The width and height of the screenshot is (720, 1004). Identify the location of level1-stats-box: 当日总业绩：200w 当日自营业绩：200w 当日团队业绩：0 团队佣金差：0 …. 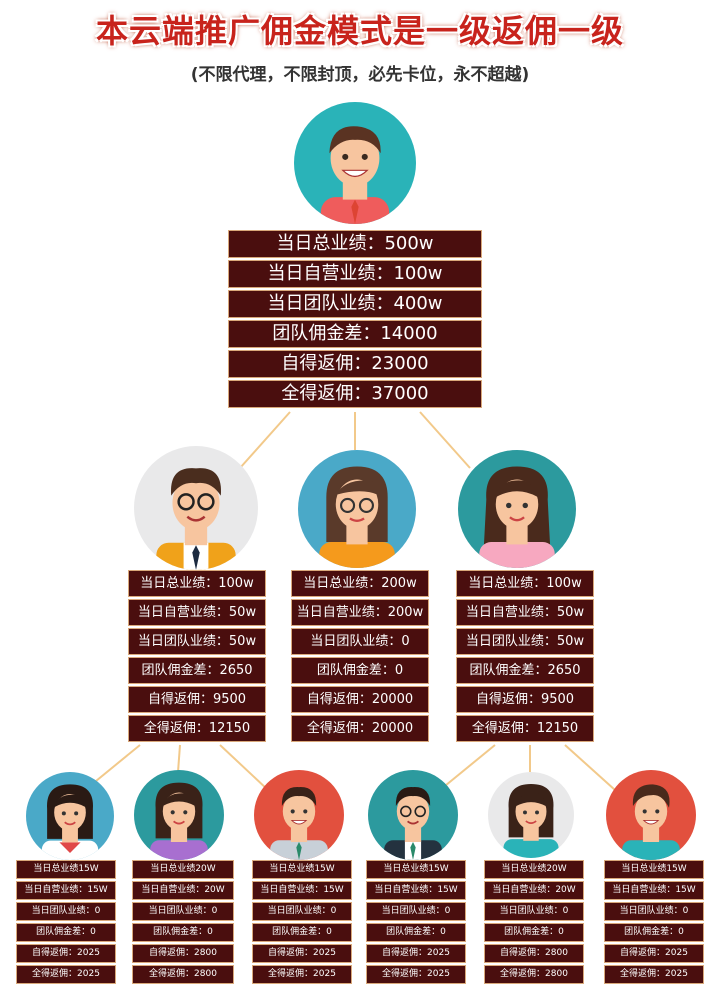
(360, 657).